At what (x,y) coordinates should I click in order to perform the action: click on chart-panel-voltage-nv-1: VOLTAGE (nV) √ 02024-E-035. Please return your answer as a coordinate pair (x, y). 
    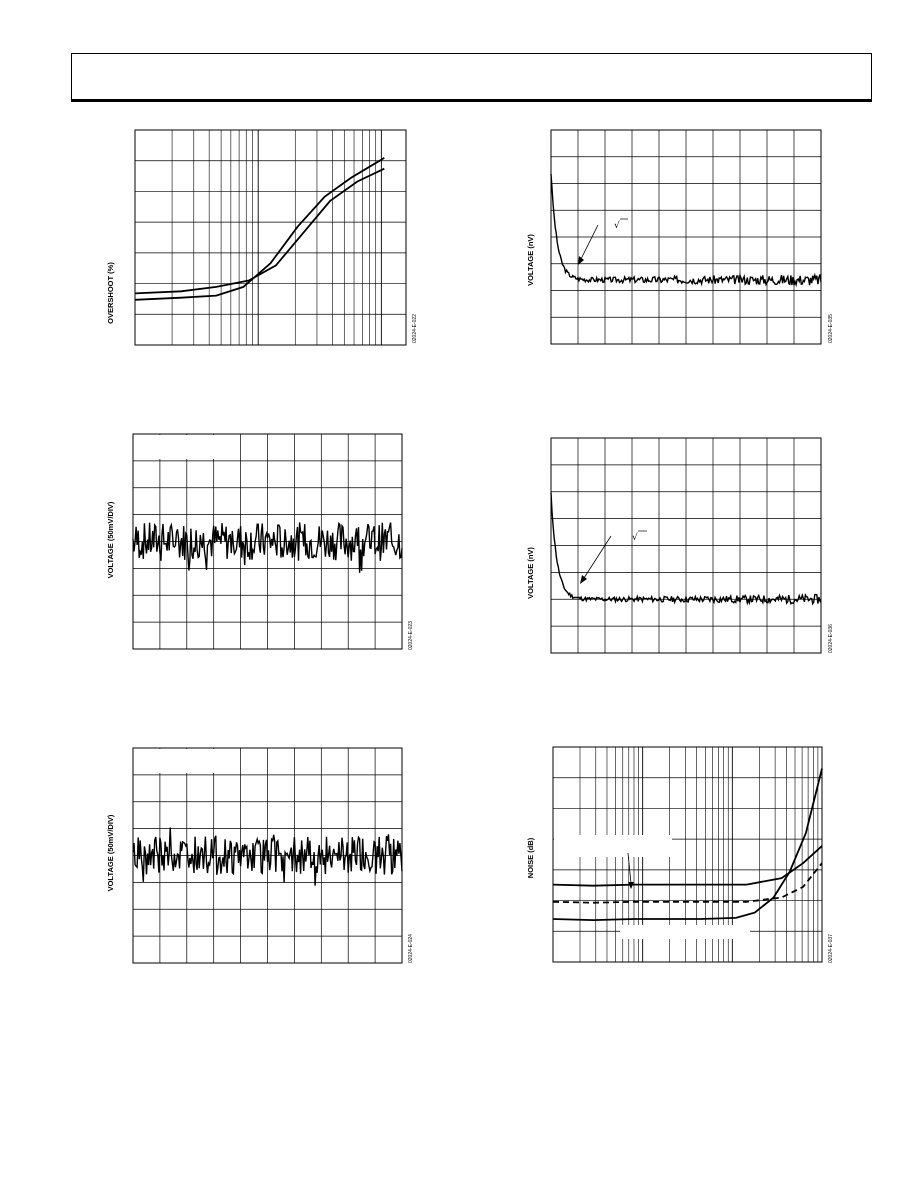
    Looking at the image, I should click on (685, 240).